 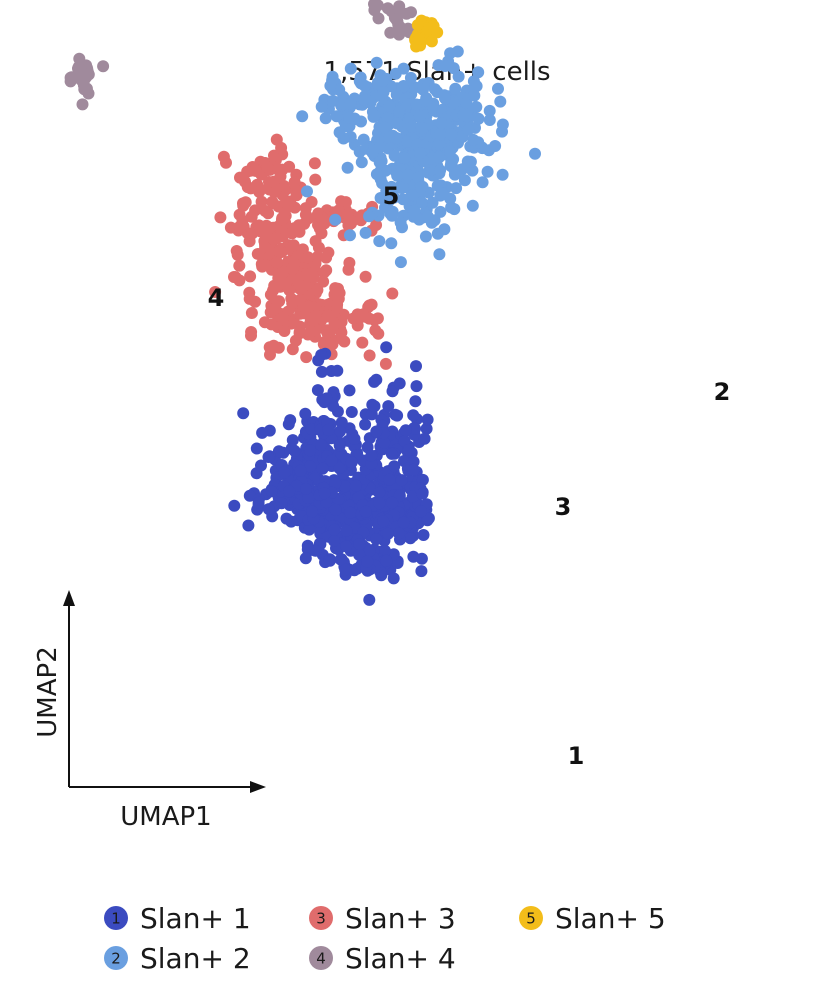 I want to click on x-axis-arrow-head, so click(x=258, y=787).